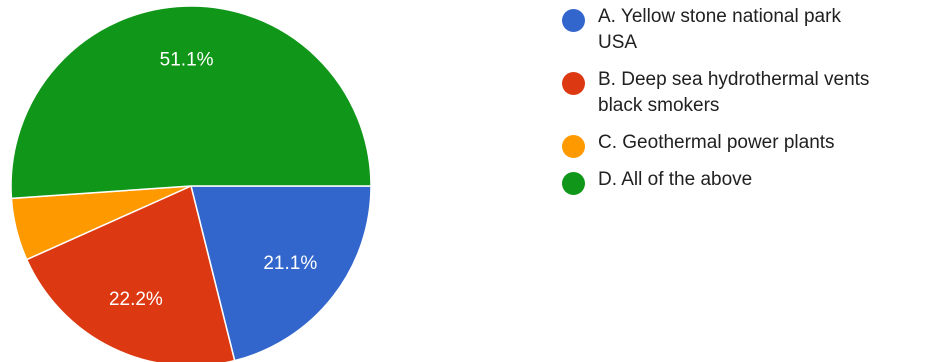  What do you see at coordinates (187, 60) in the screenshot?
I see `slice-label-d: 51.1%` at bounding box center [187, 60].